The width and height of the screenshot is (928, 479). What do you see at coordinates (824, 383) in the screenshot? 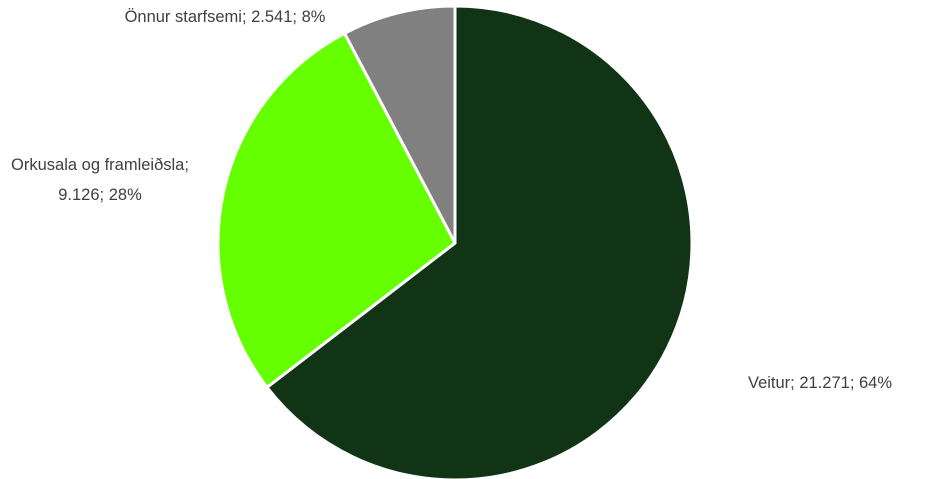
I see `value-label: 21.271` at bounding box center [824, 383].